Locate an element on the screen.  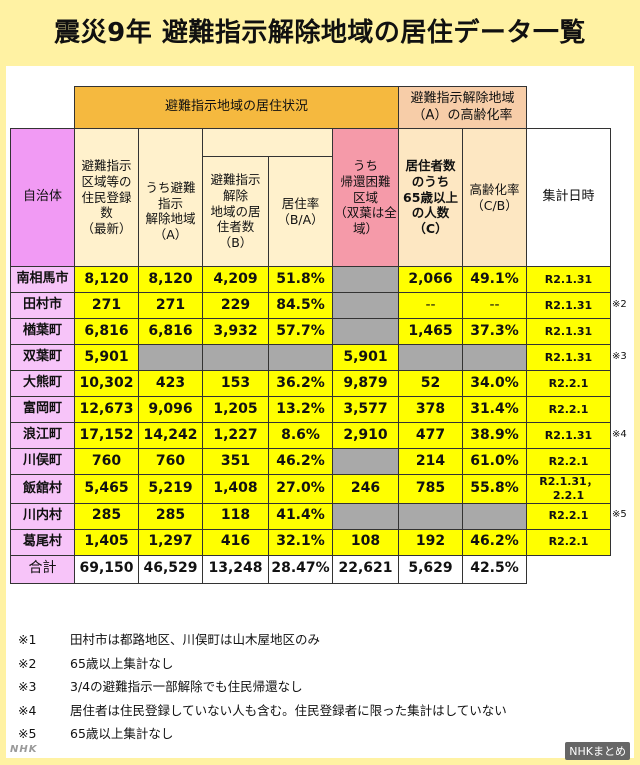
cell-eld: 192 is located at coordinates (430, 542).